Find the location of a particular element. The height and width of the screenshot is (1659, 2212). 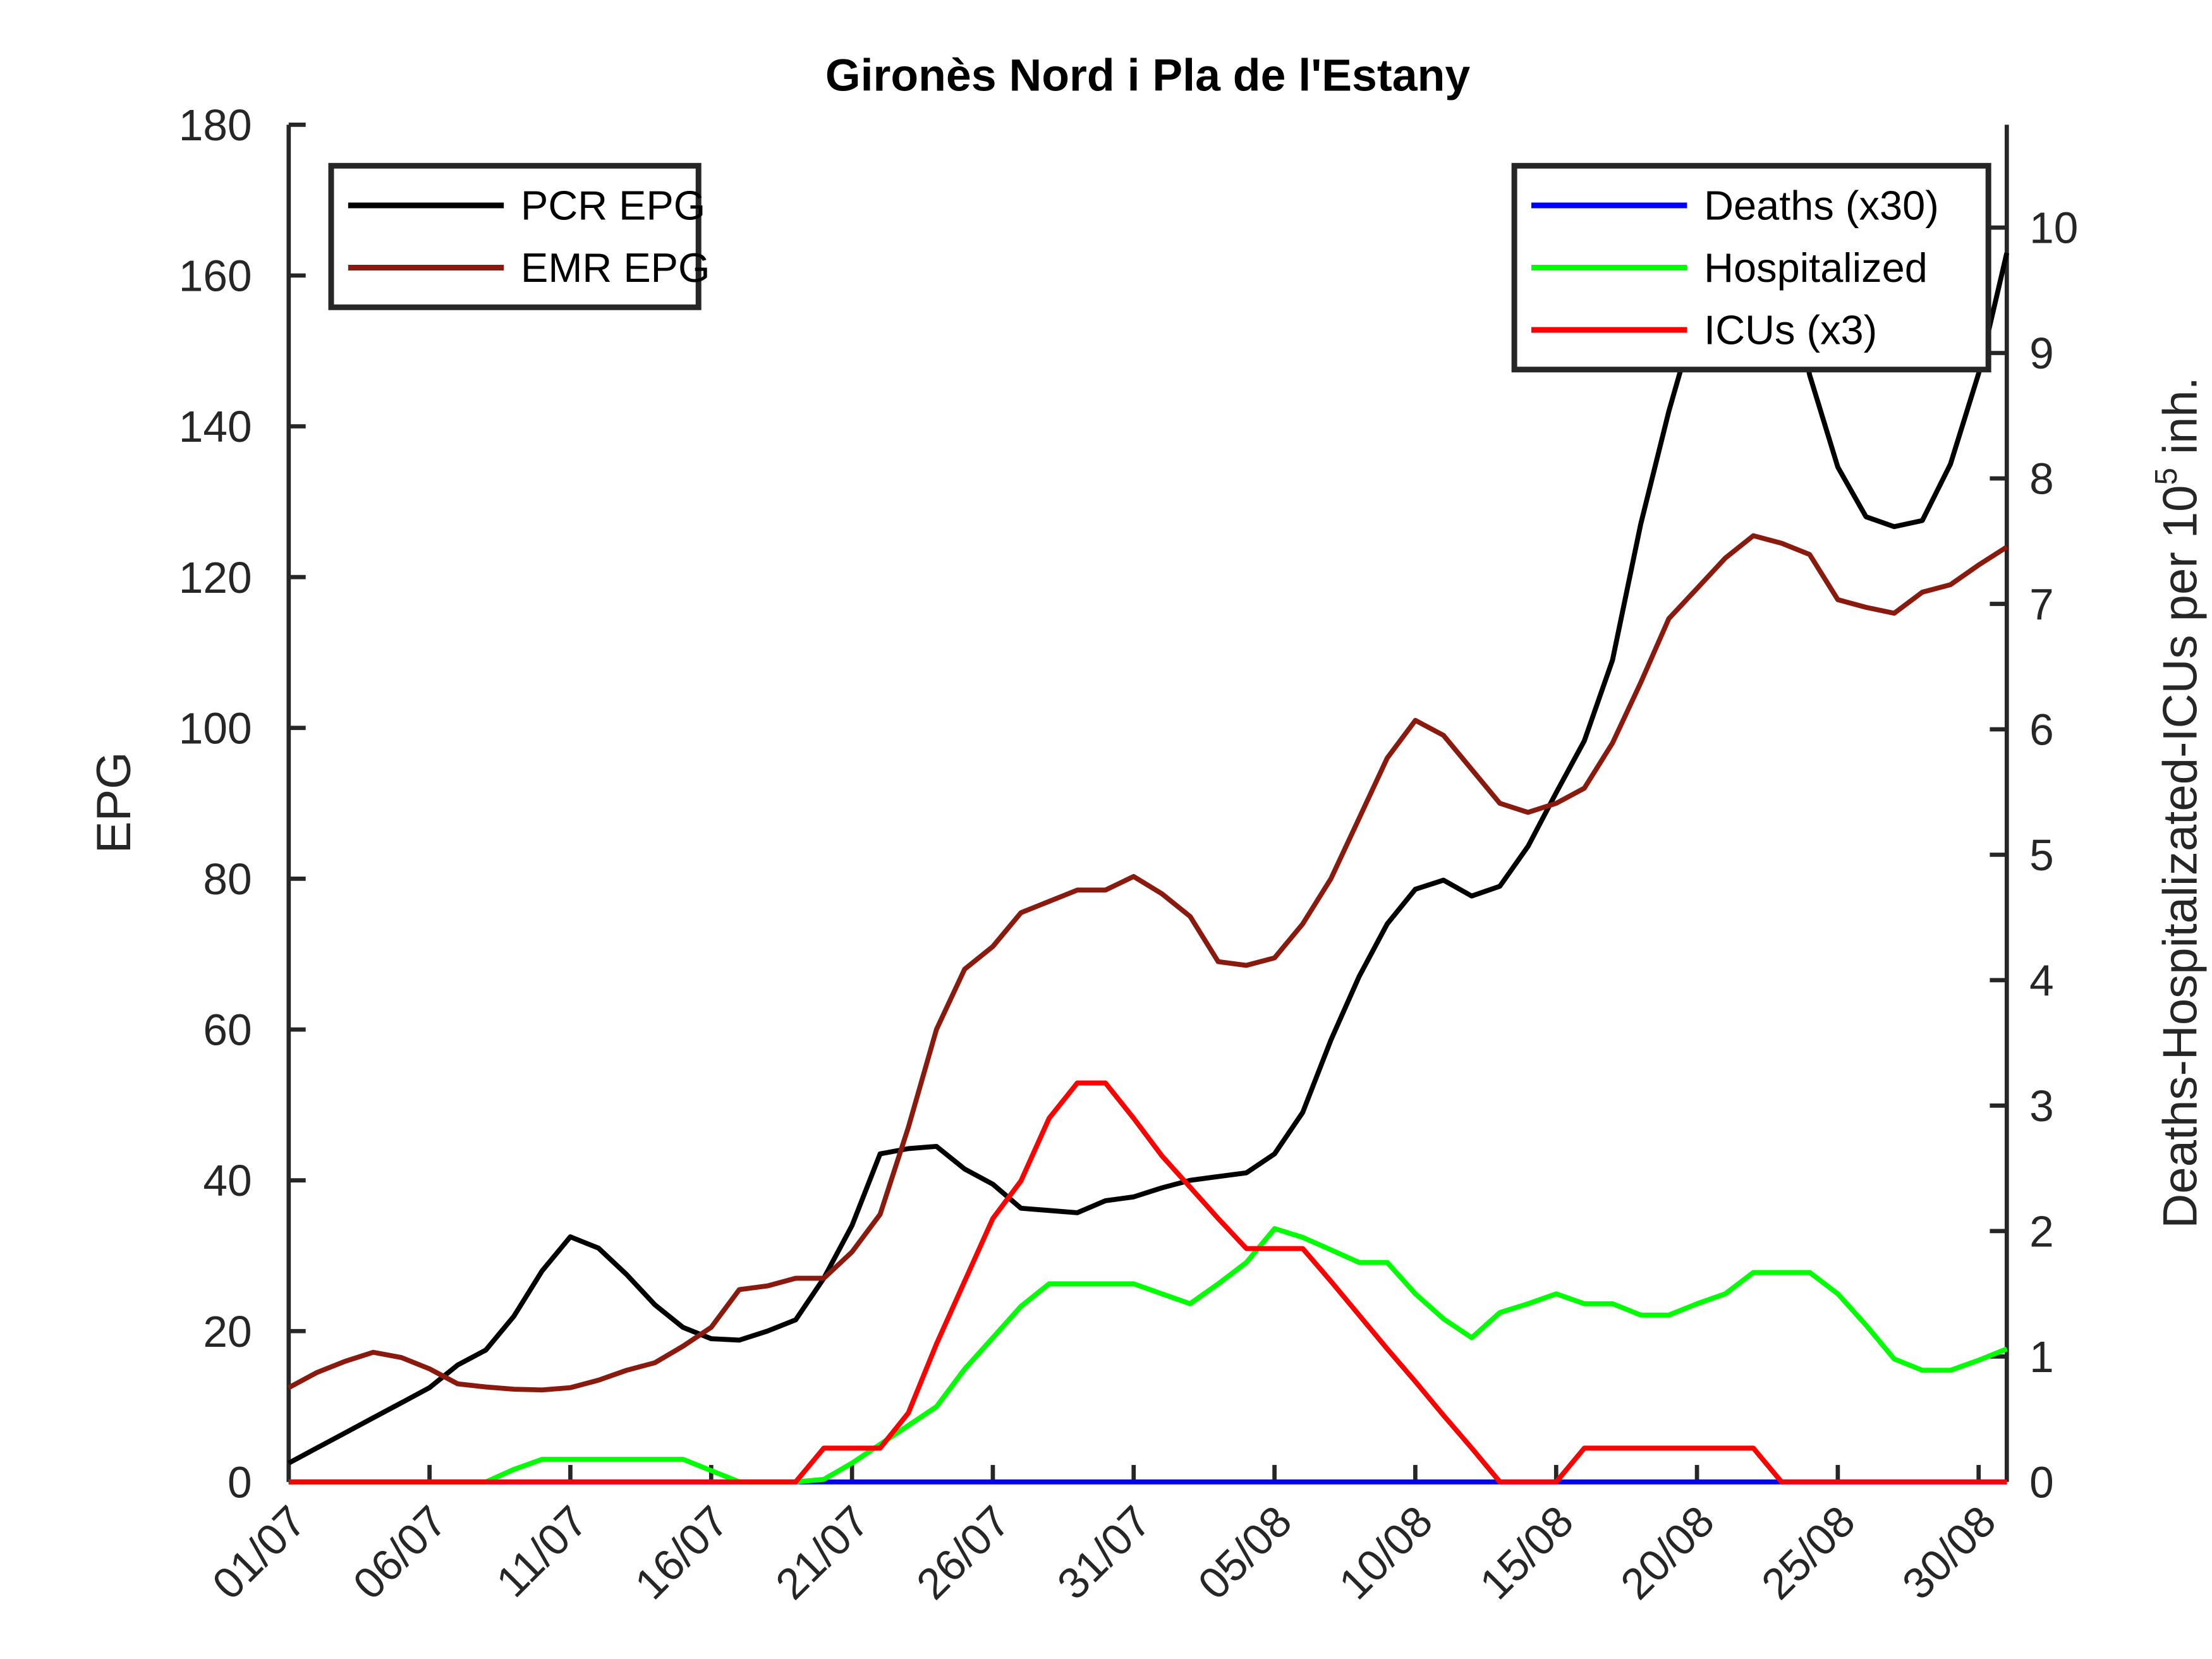

legend-label: EMR EPG is located at coordinates (615, 268).